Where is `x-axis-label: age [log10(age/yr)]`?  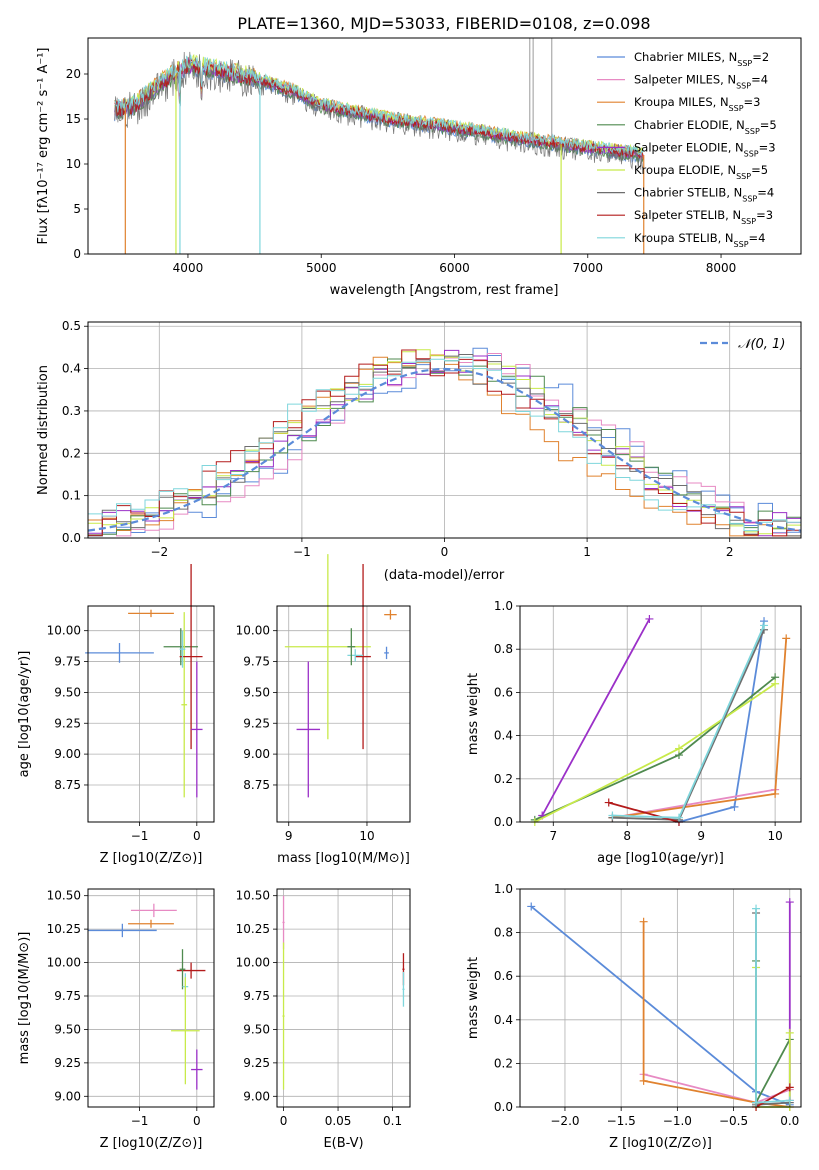 x-axis-label: age [log10(age/yr)] is located at coordinates (660, 858).